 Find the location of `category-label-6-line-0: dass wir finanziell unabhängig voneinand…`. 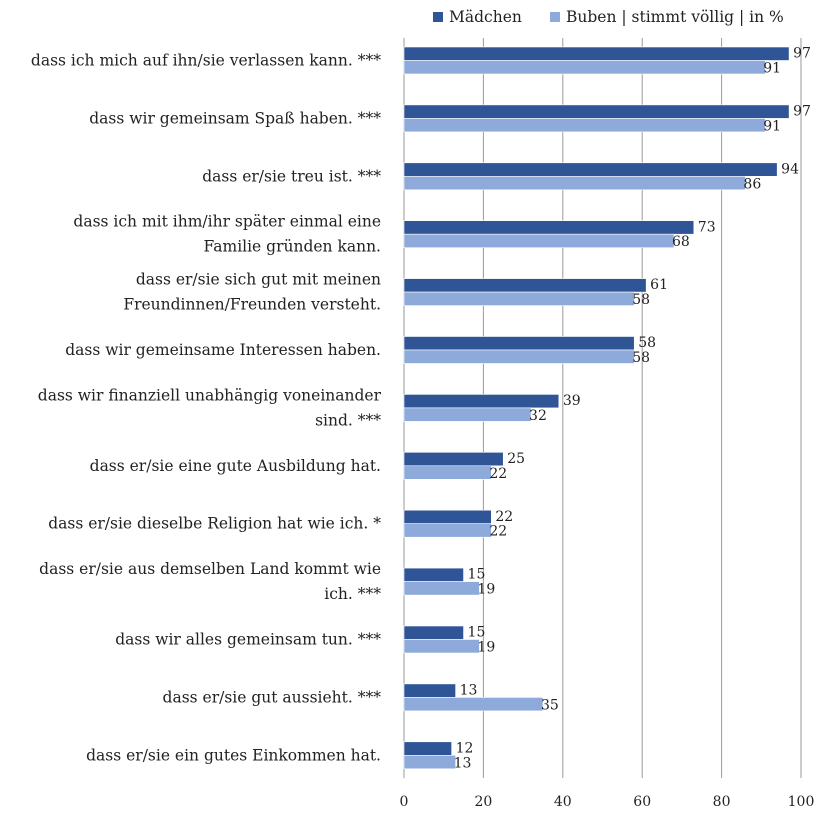

category-label-6-line-0: dass wir finanziell unabhängig voneinand… is located at coordinates (210, 395).